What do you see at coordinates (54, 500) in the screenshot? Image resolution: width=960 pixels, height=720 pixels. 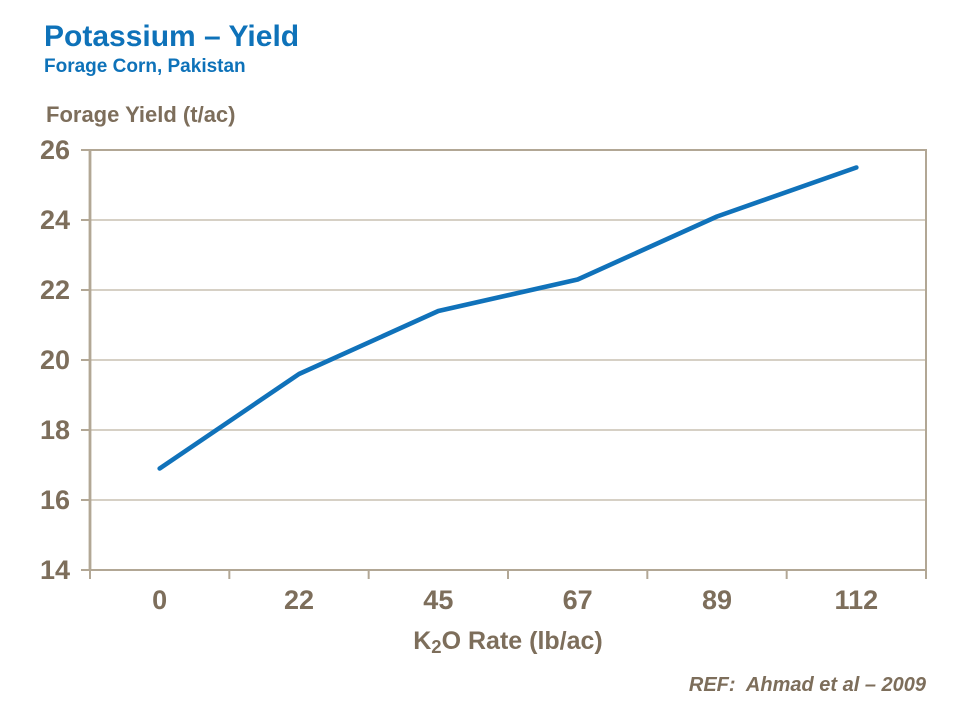 I see `y-tick-label: 16` at bounding box center [54, 500].